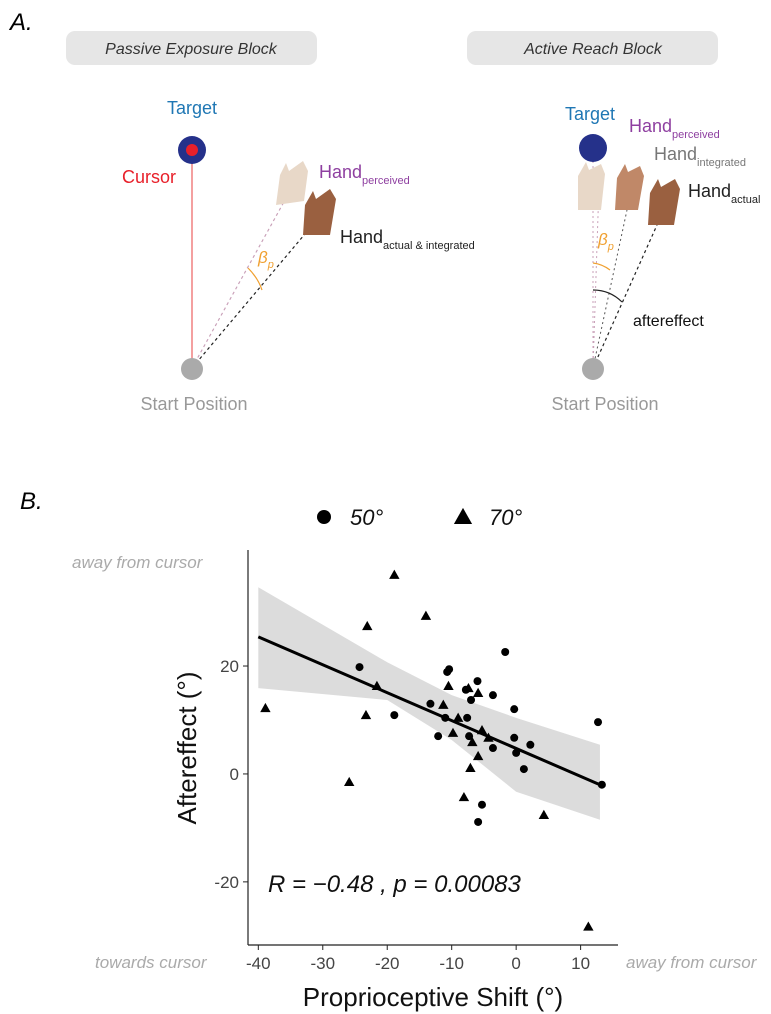 The width and height of the screenshot is (771, 1014). I want to click on hand-label: Handactual & integrated, so click(407, 239).